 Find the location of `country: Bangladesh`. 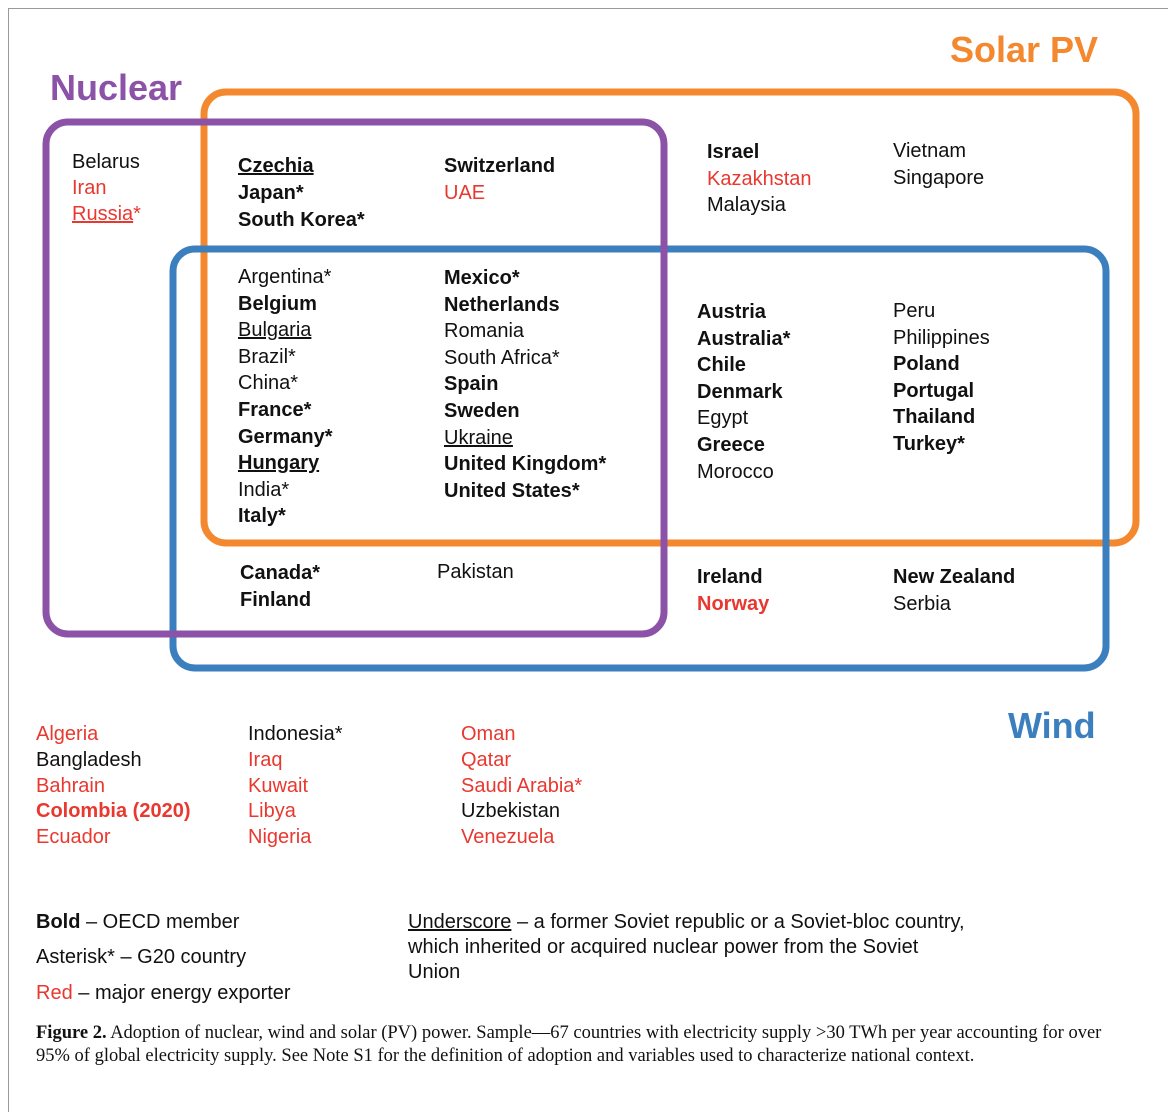

country: Bangladesh is located at coordinates (89, 760).